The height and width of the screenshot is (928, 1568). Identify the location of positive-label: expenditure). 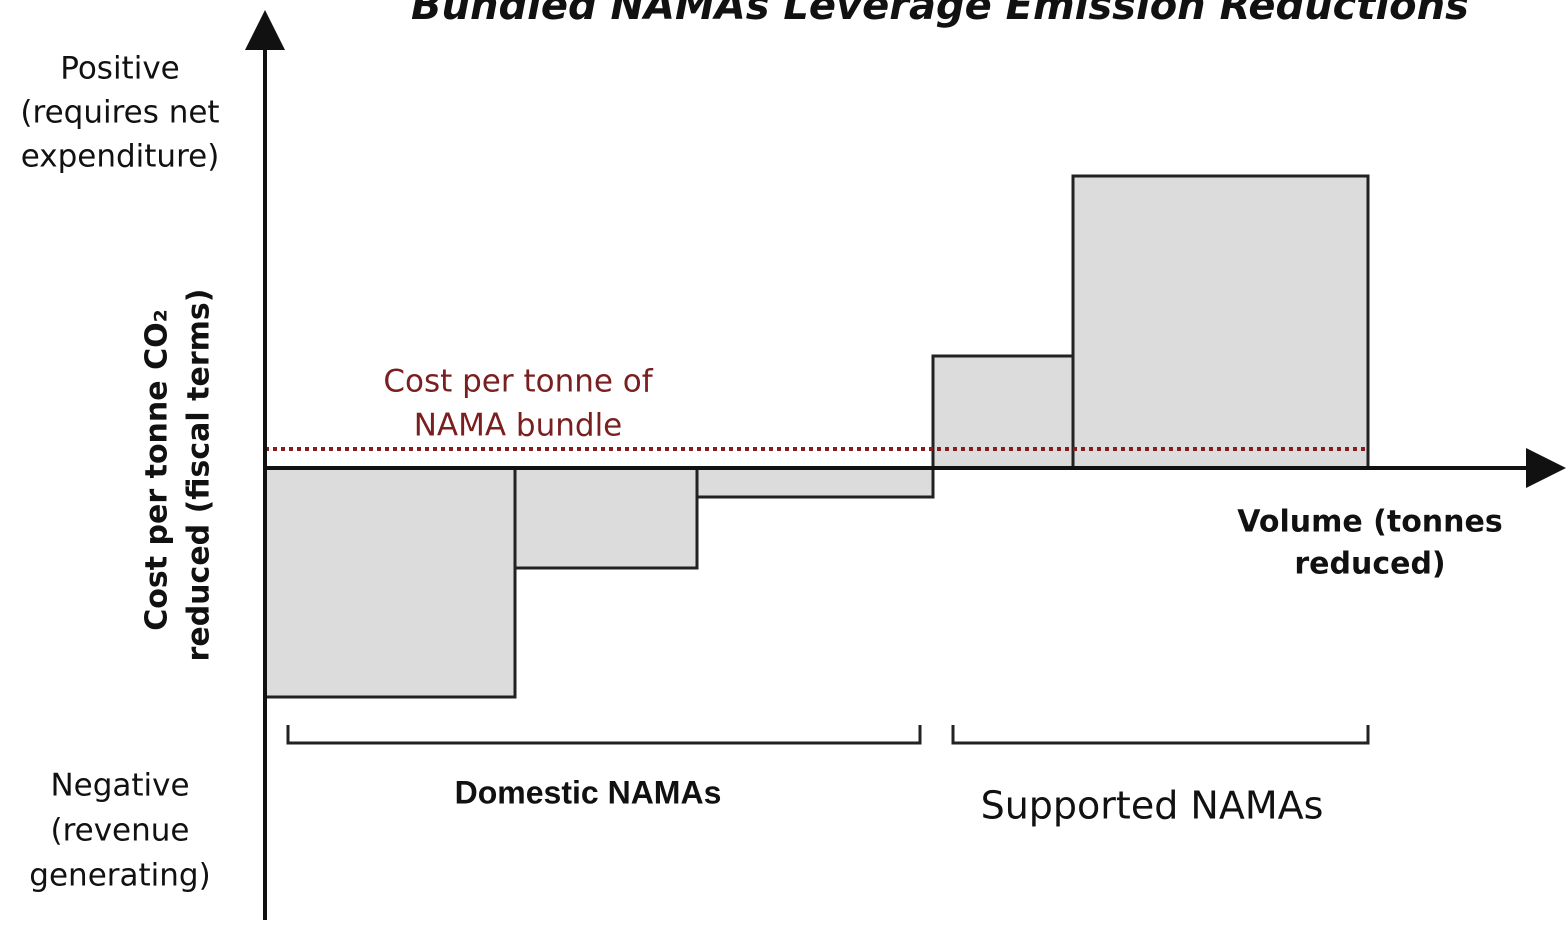
(120, 157).